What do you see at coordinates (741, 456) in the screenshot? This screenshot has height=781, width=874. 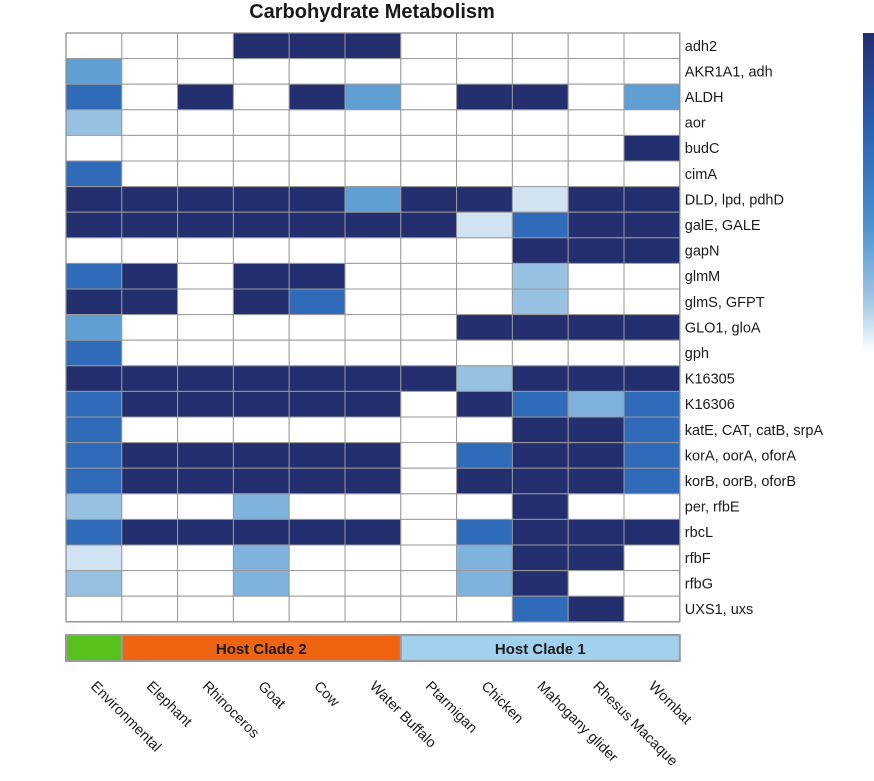 I see `row-label: korA, oorA, oforA` at bounding box center [741, 456].